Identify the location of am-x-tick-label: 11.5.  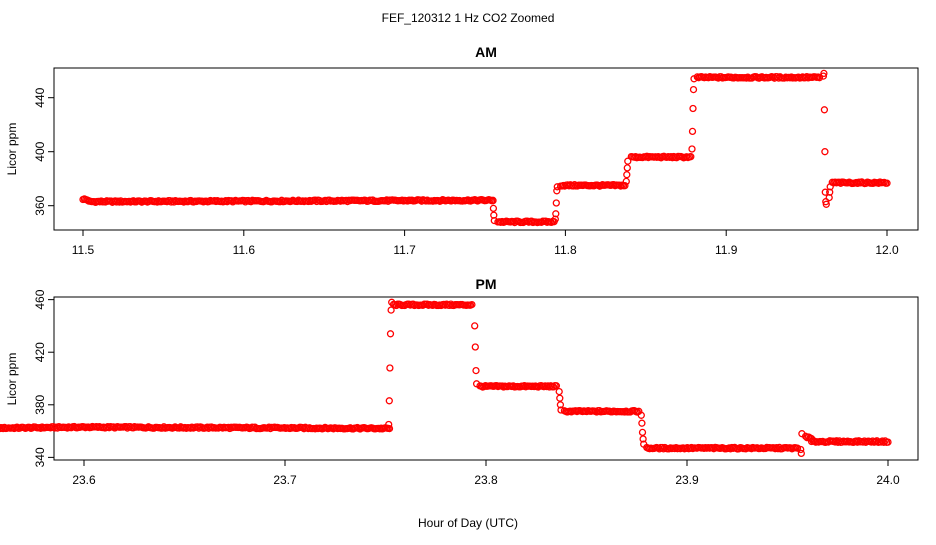
(83, 250).